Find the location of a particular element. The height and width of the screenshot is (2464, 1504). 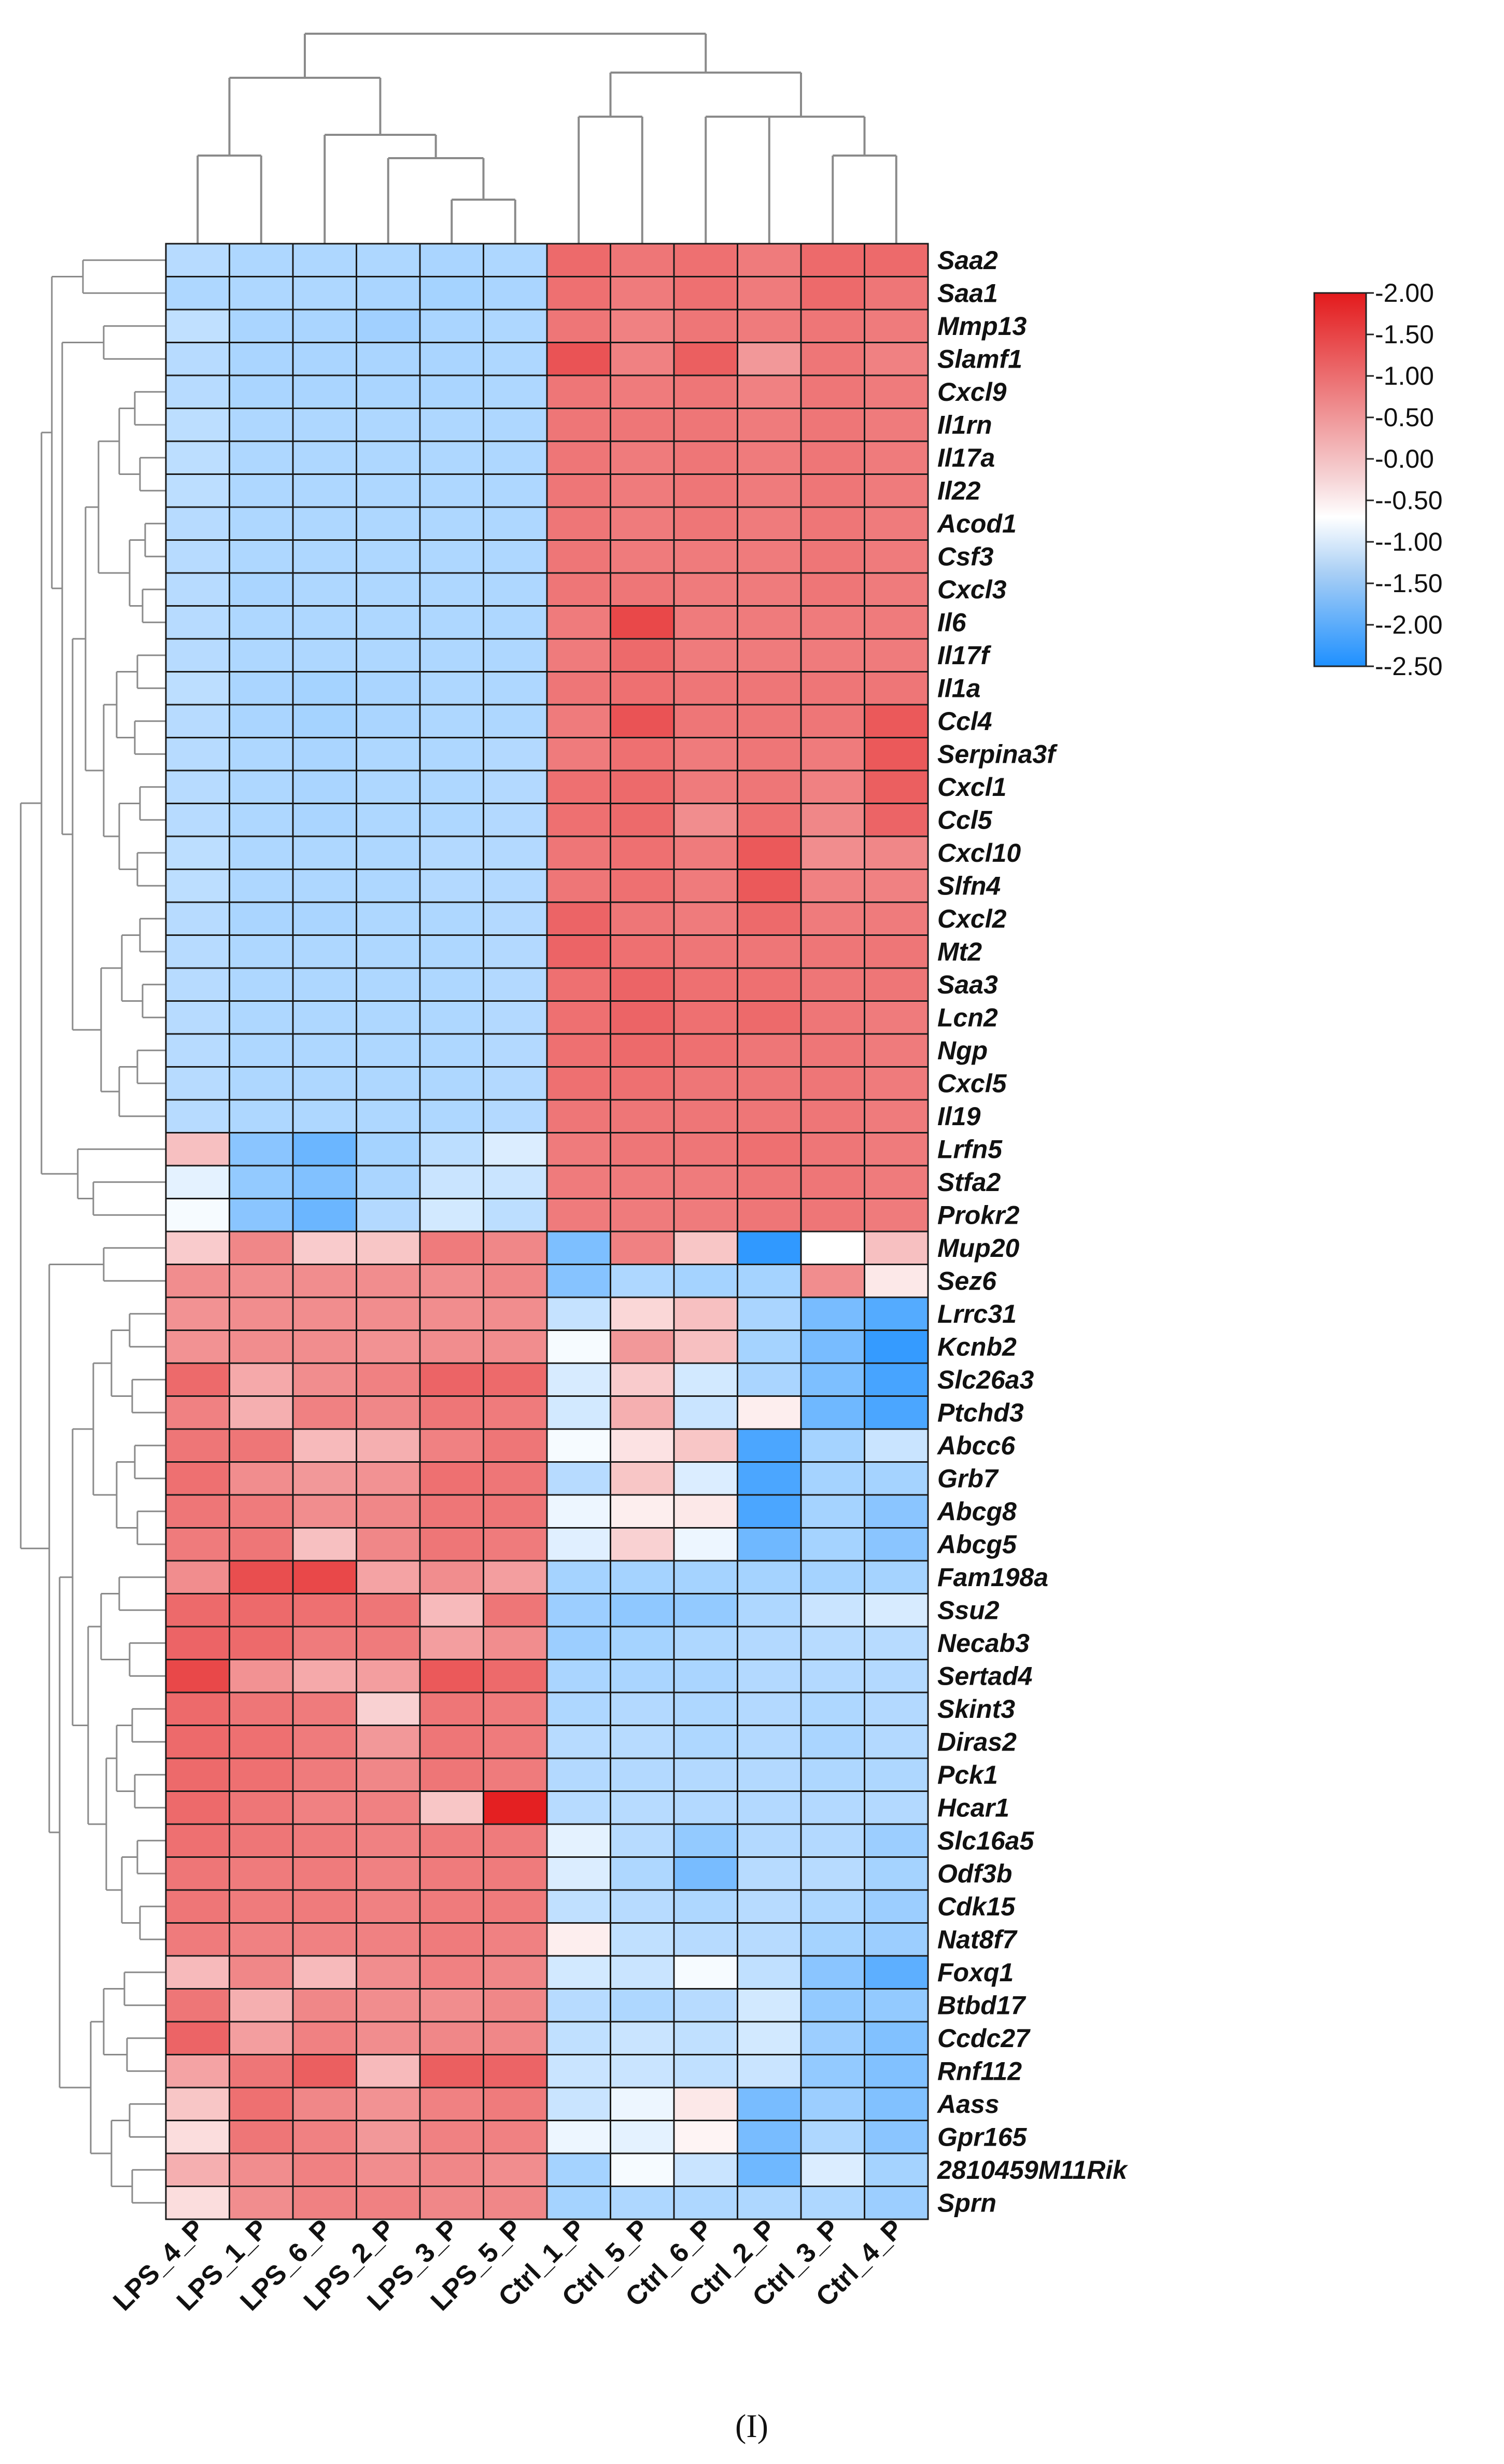

gene-label: 2810459M11Rik is located at coordinates (1032, 2170).